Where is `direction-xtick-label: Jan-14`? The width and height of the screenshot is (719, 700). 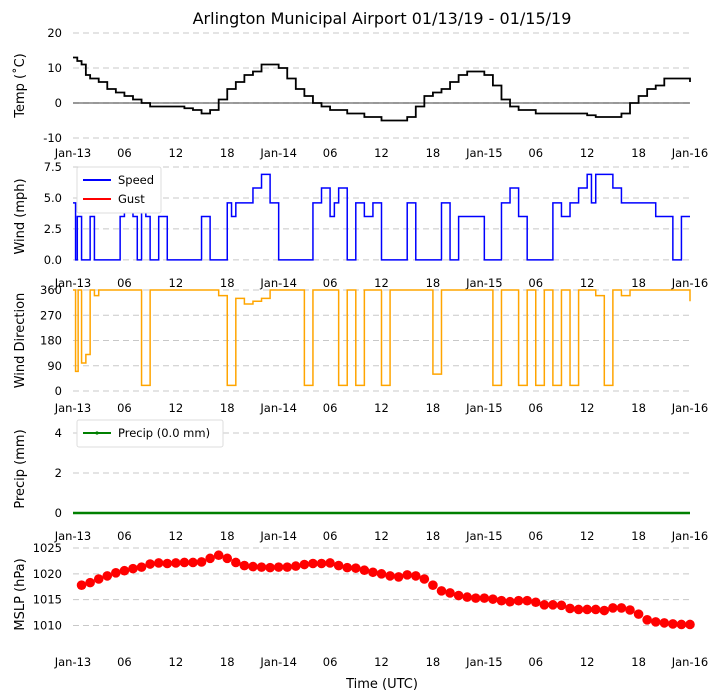
direction-xtick-label: Jan-14 is located at coordinates (278, 408).